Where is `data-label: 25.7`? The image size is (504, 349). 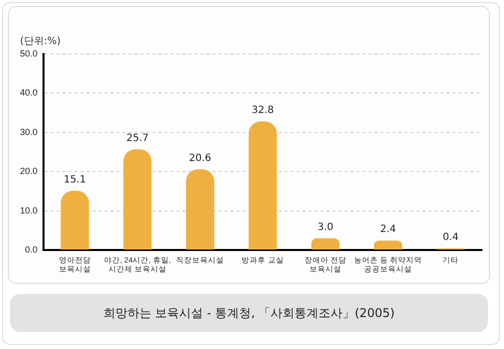 data-label: 25.7 is located at coordinates (137, 138).